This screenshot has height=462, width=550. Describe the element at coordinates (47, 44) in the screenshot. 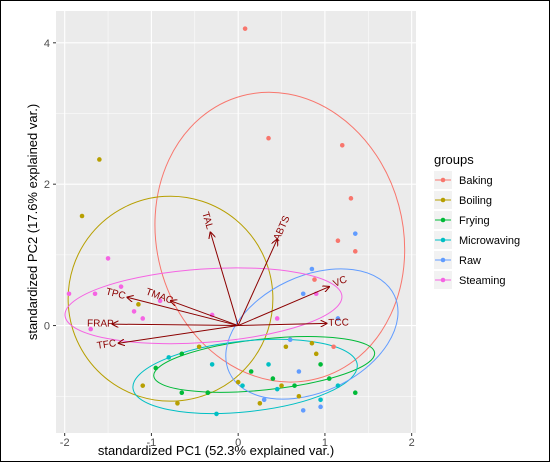

I see `y-tick-label: 4` at that location.